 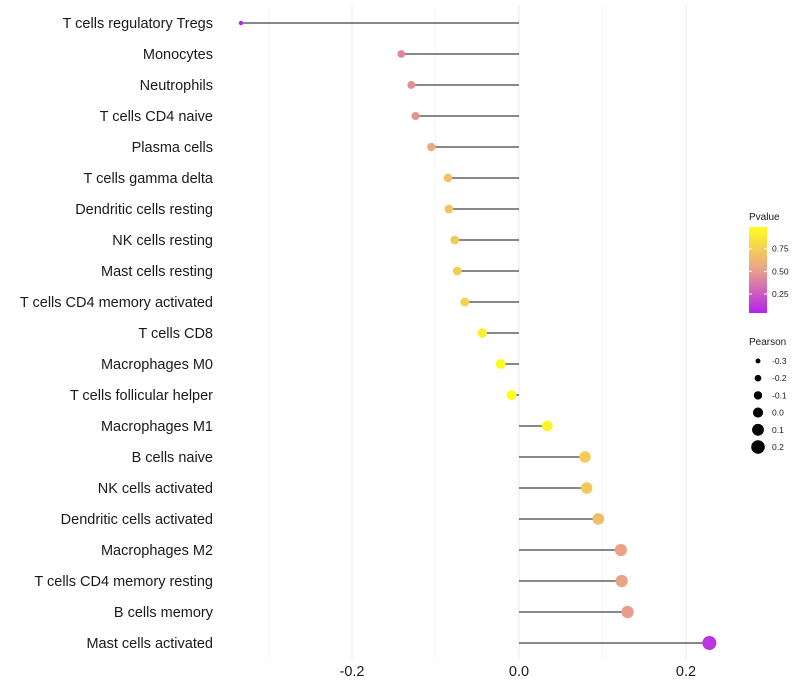 I want to click on category-label: NK cells resting, so click(x=162, y=241).